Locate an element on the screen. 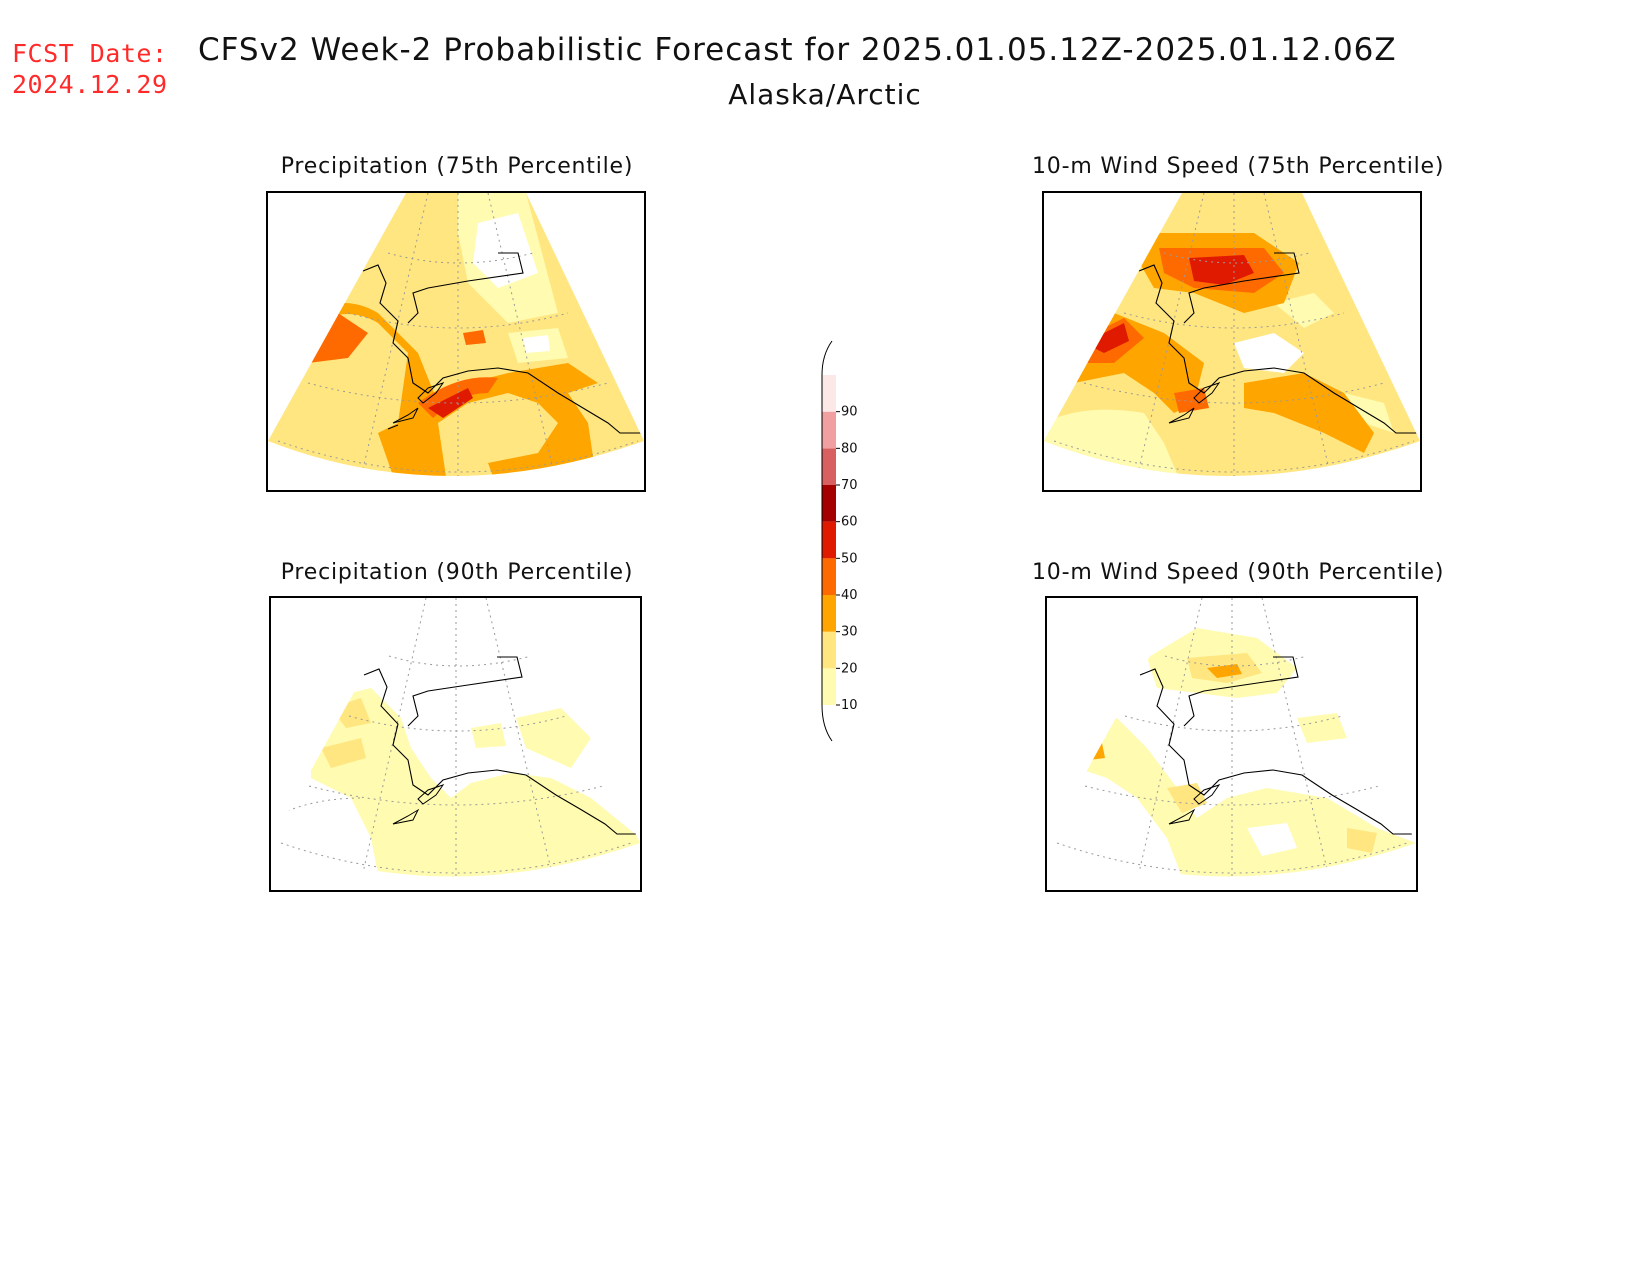  colorbar-label: 40 is located at coordinates (849, 595).